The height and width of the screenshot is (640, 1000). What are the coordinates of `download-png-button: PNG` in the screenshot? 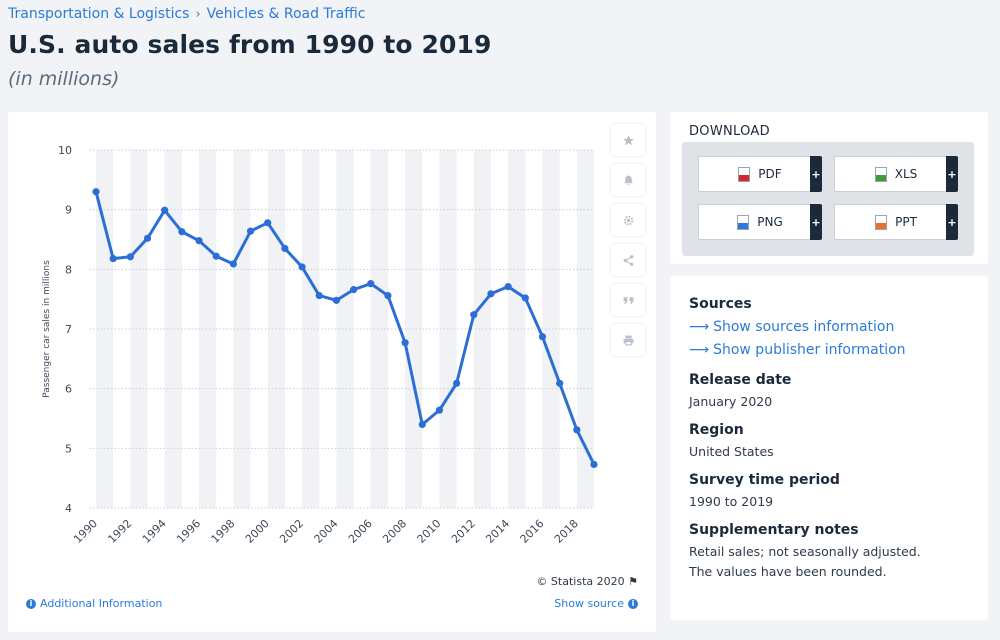 It's located at (760, 222).